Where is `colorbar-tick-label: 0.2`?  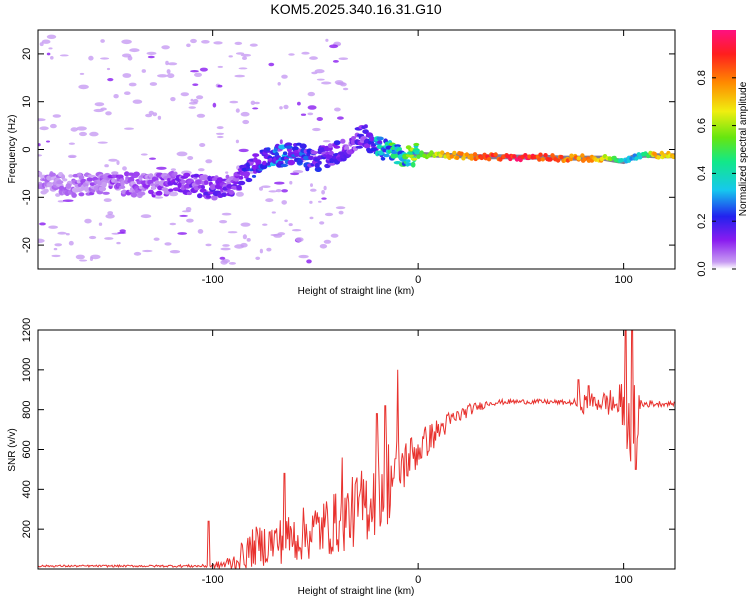
colorbar-tick-label: 0.2 is located at coordinates (702, 221).